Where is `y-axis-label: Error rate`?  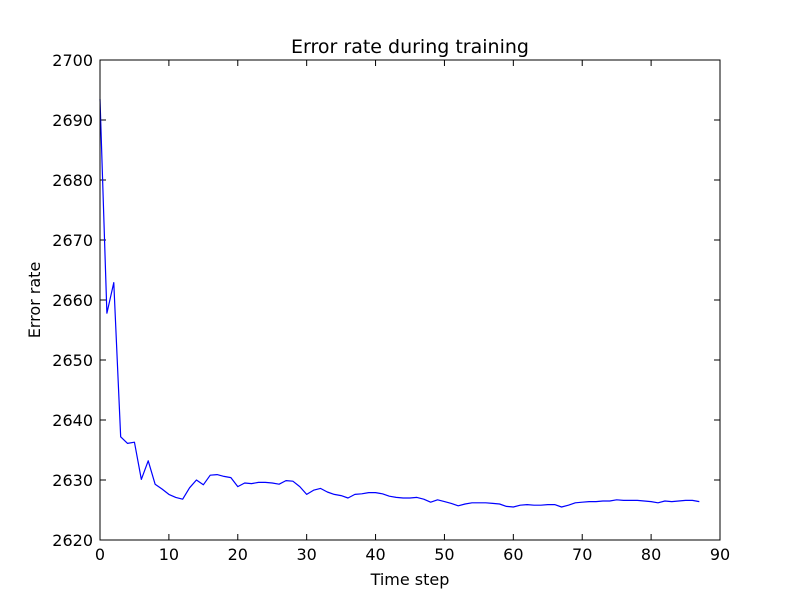
y-axis-label: Error rate is located at coordinates (34, 300).